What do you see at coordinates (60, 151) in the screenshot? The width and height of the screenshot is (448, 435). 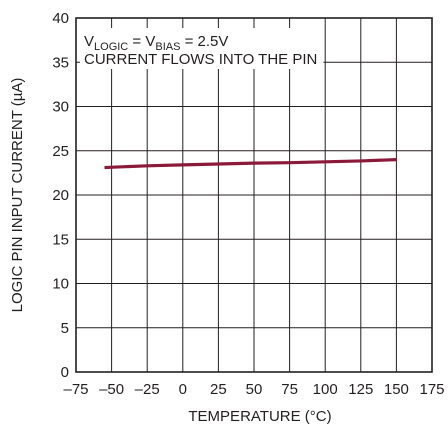 I see `y-tick-label: 25` at bounding box center [60, 151].